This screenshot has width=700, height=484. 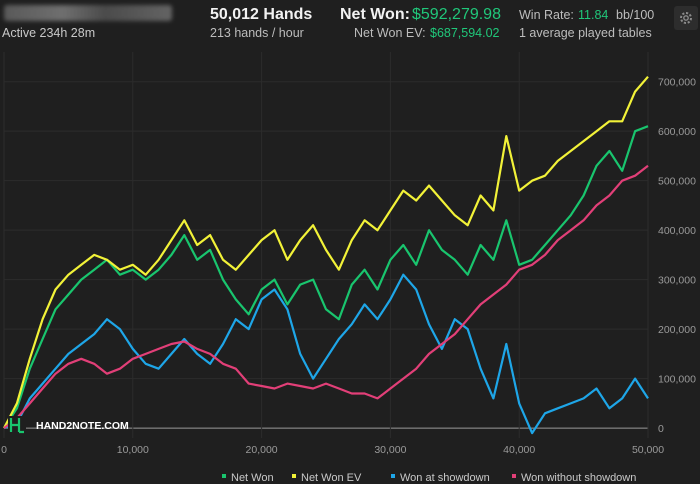 I want to click on legend-item: Net Won, so click(x=248, y=478).